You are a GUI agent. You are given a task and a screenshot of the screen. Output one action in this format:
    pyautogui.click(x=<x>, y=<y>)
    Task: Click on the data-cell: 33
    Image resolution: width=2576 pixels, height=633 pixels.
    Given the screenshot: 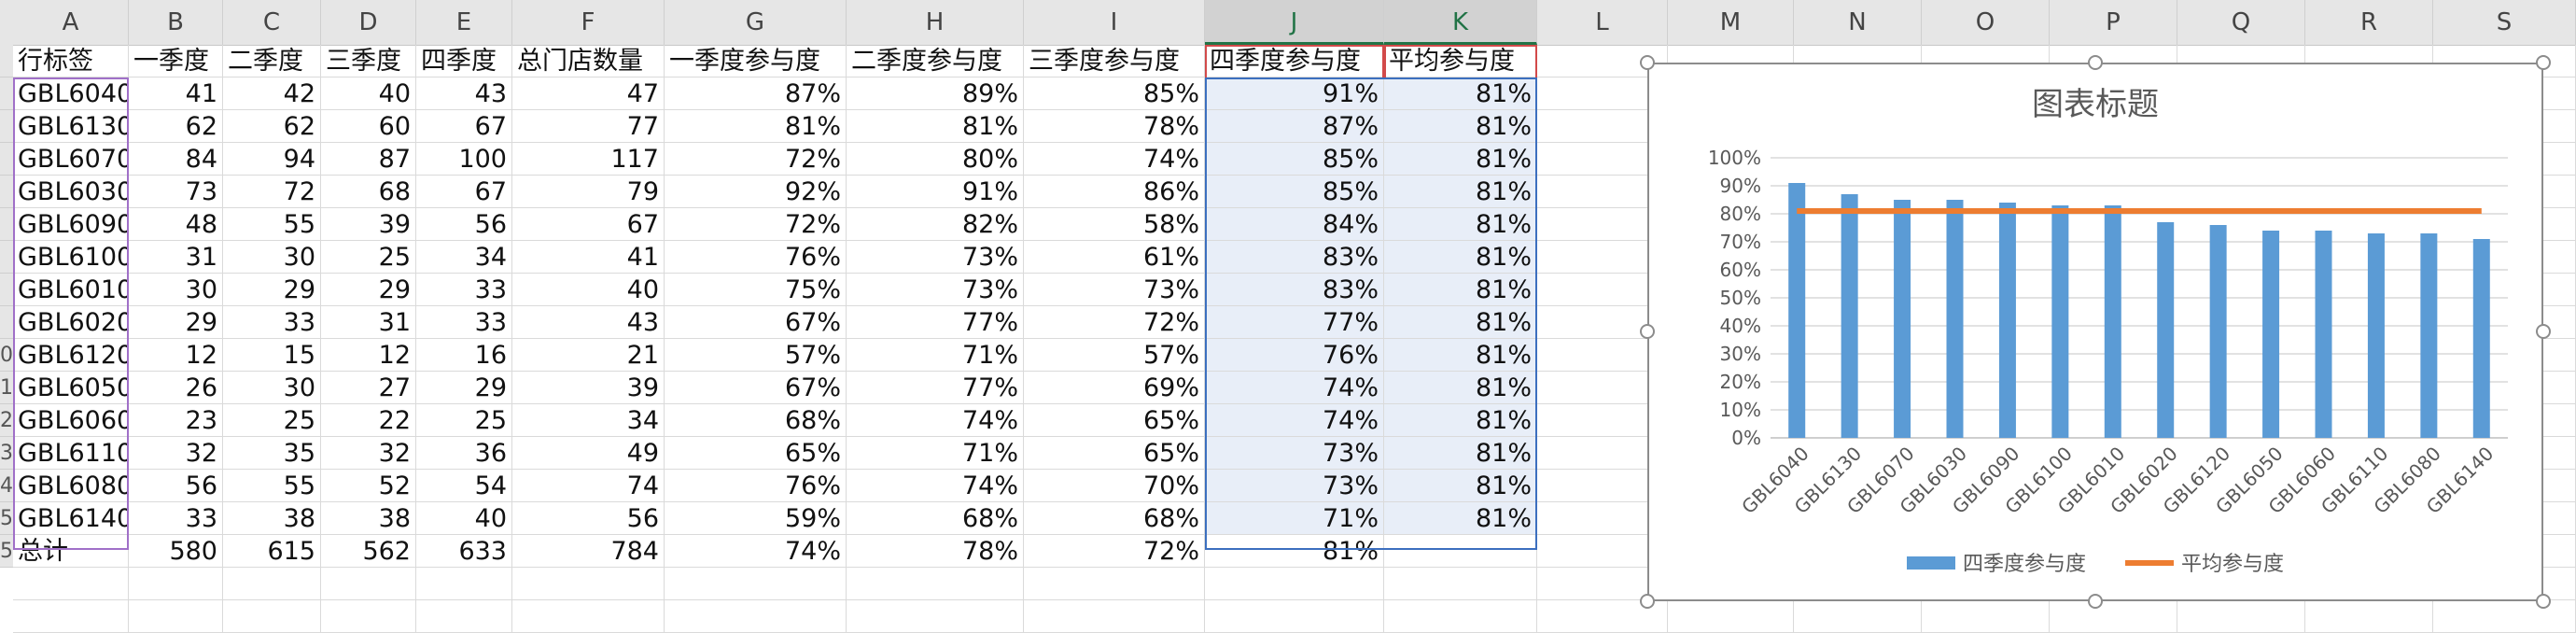 What is the action you would take?
    pyautogui.click(x=176, y=518)
    